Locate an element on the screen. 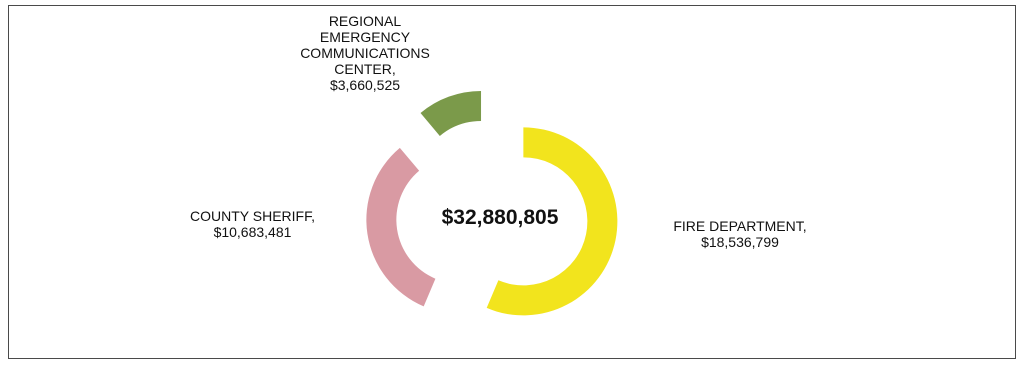  slice-regional-emergency-communications-center is located at coordinates (451, 113).